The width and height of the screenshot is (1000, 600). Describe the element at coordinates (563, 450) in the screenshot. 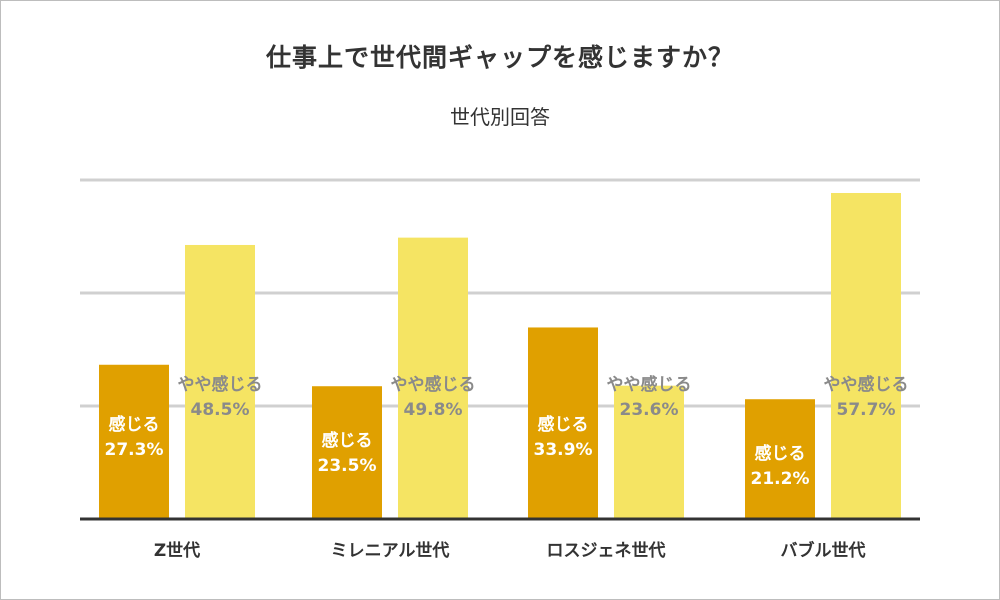

I see `data-value-series-1-3: 33.9%` at that location.